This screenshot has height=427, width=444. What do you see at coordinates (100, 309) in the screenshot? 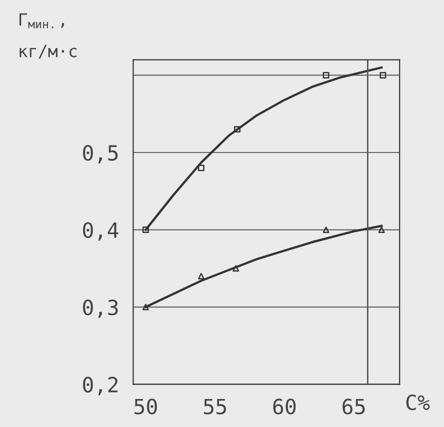
I see `y-tick-label: 0,3` at bounding box center [100, 309].